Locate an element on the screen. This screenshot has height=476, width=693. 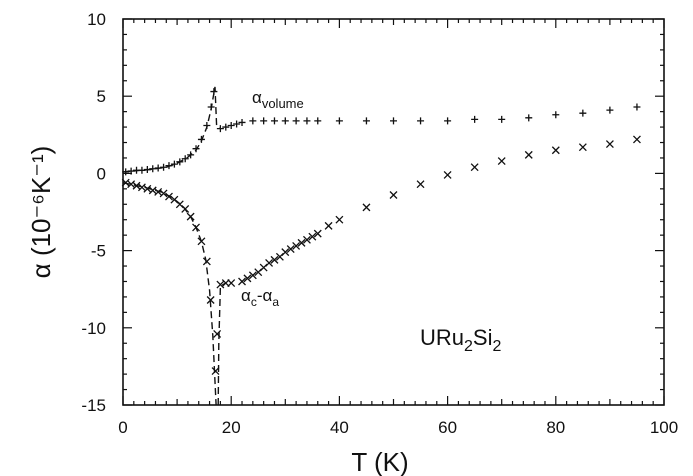
y-tick-label: -5 is located at coordinates (98, 251).